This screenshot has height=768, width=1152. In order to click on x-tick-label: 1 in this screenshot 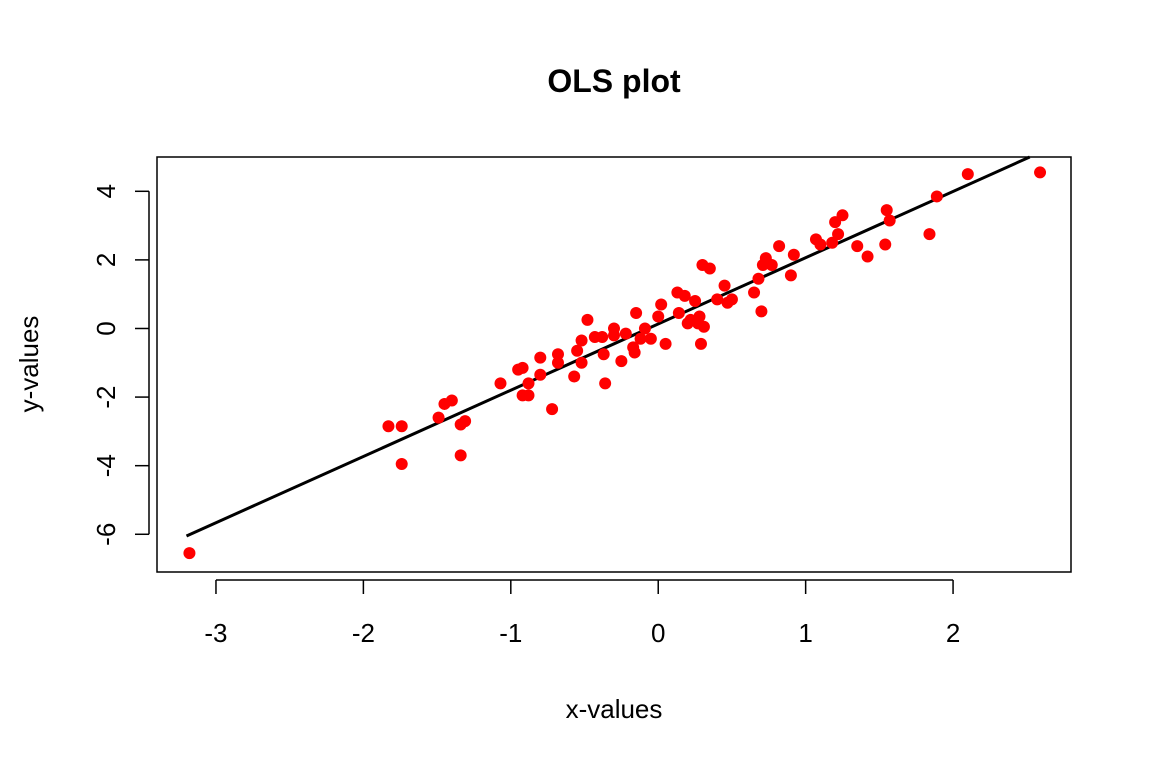, I will do `click(805, 633)`.